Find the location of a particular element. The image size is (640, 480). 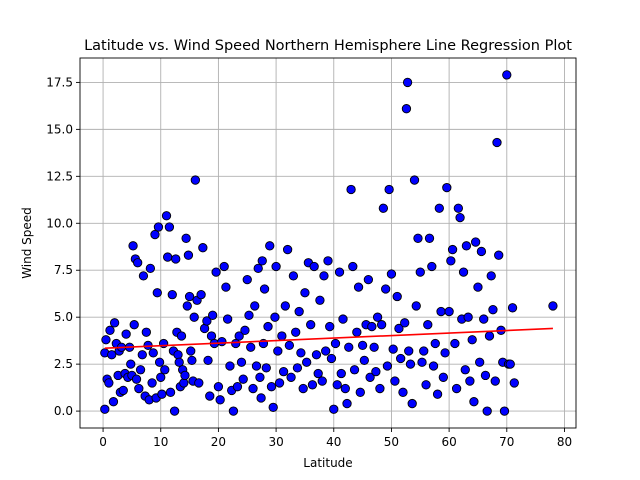

y-tick-label: 2.5 is located at coordinates (63, 364).